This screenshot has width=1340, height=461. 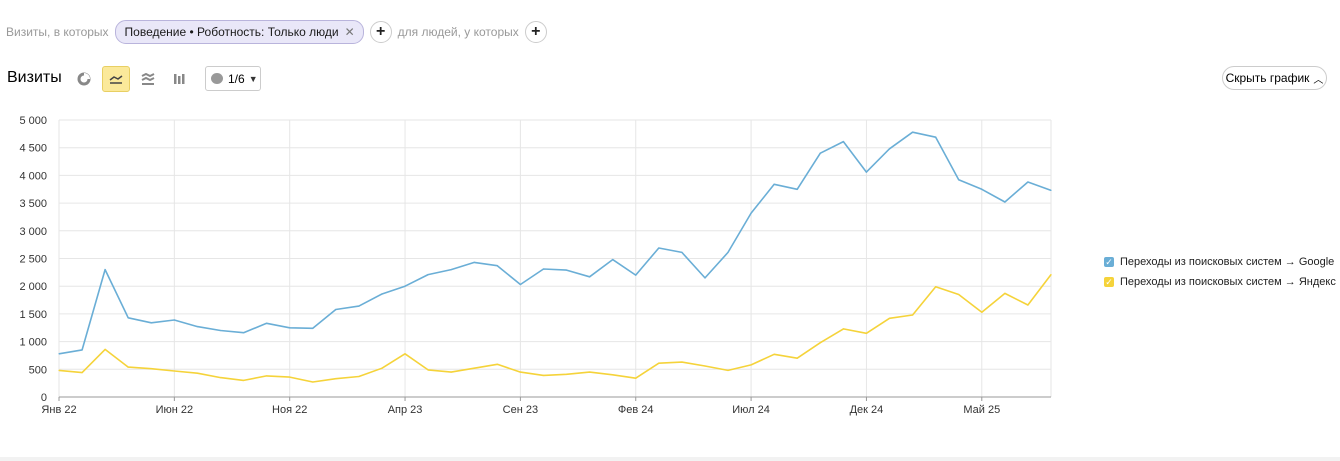 I want to click on line-chart-icon, so click(x=116, y=79).